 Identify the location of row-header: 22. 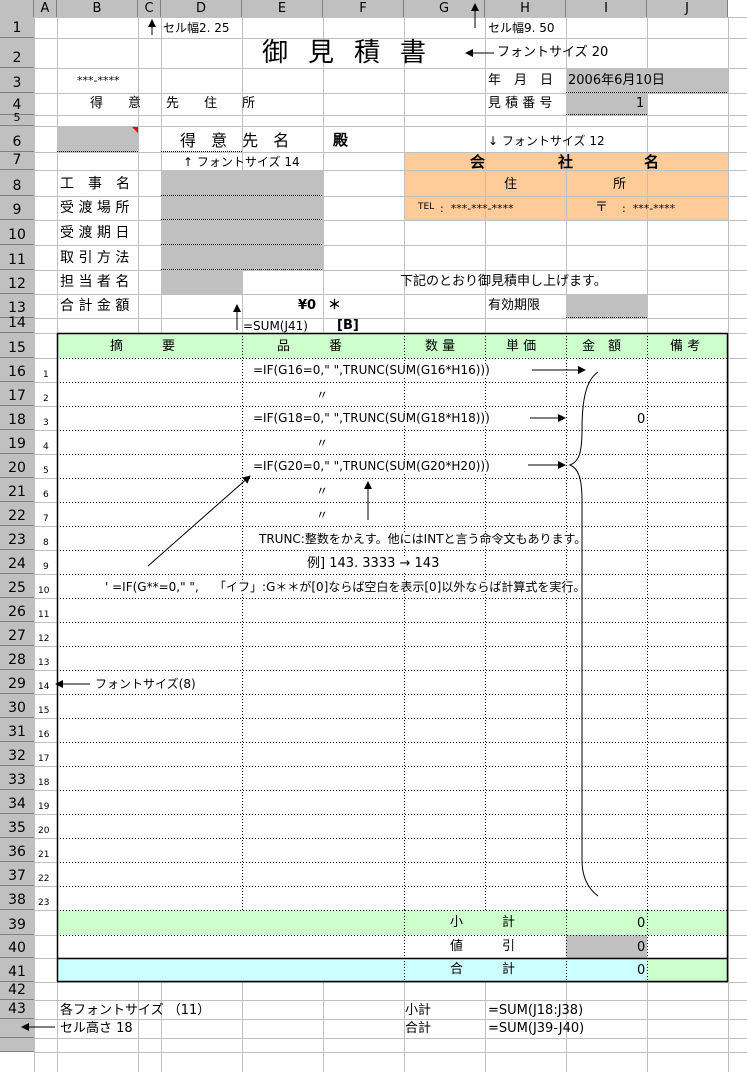
(17, 514).